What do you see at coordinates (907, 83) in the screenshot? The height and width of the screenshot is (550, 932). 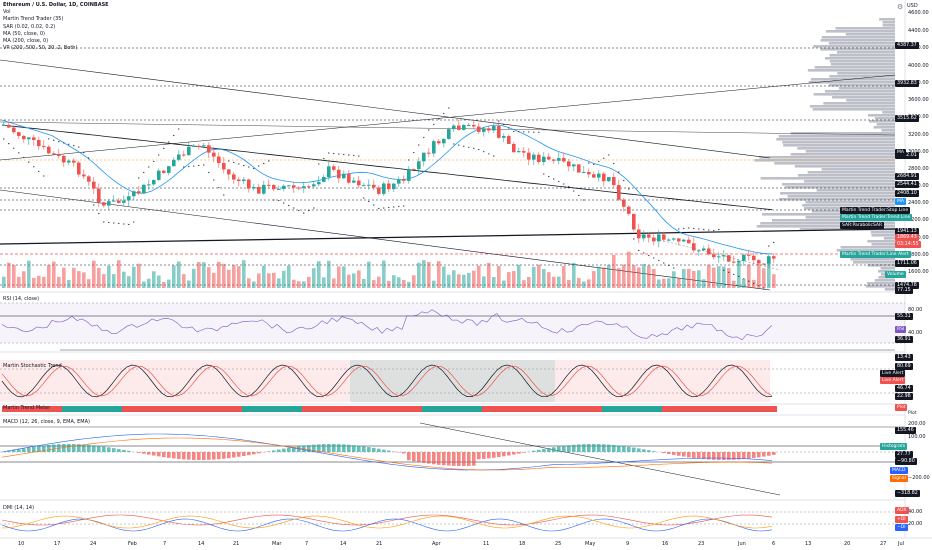 I see `price-tag: 3932.83` at bounding box center [907, 83].